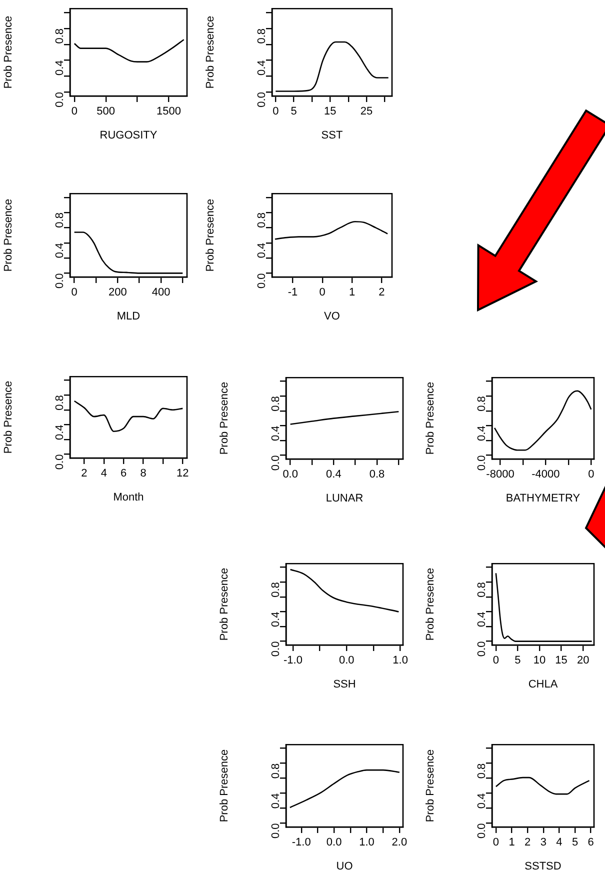  Describe the element at coordinates (168, 112) in the screenshot. I see `x-tick-label: 1500` at that location.